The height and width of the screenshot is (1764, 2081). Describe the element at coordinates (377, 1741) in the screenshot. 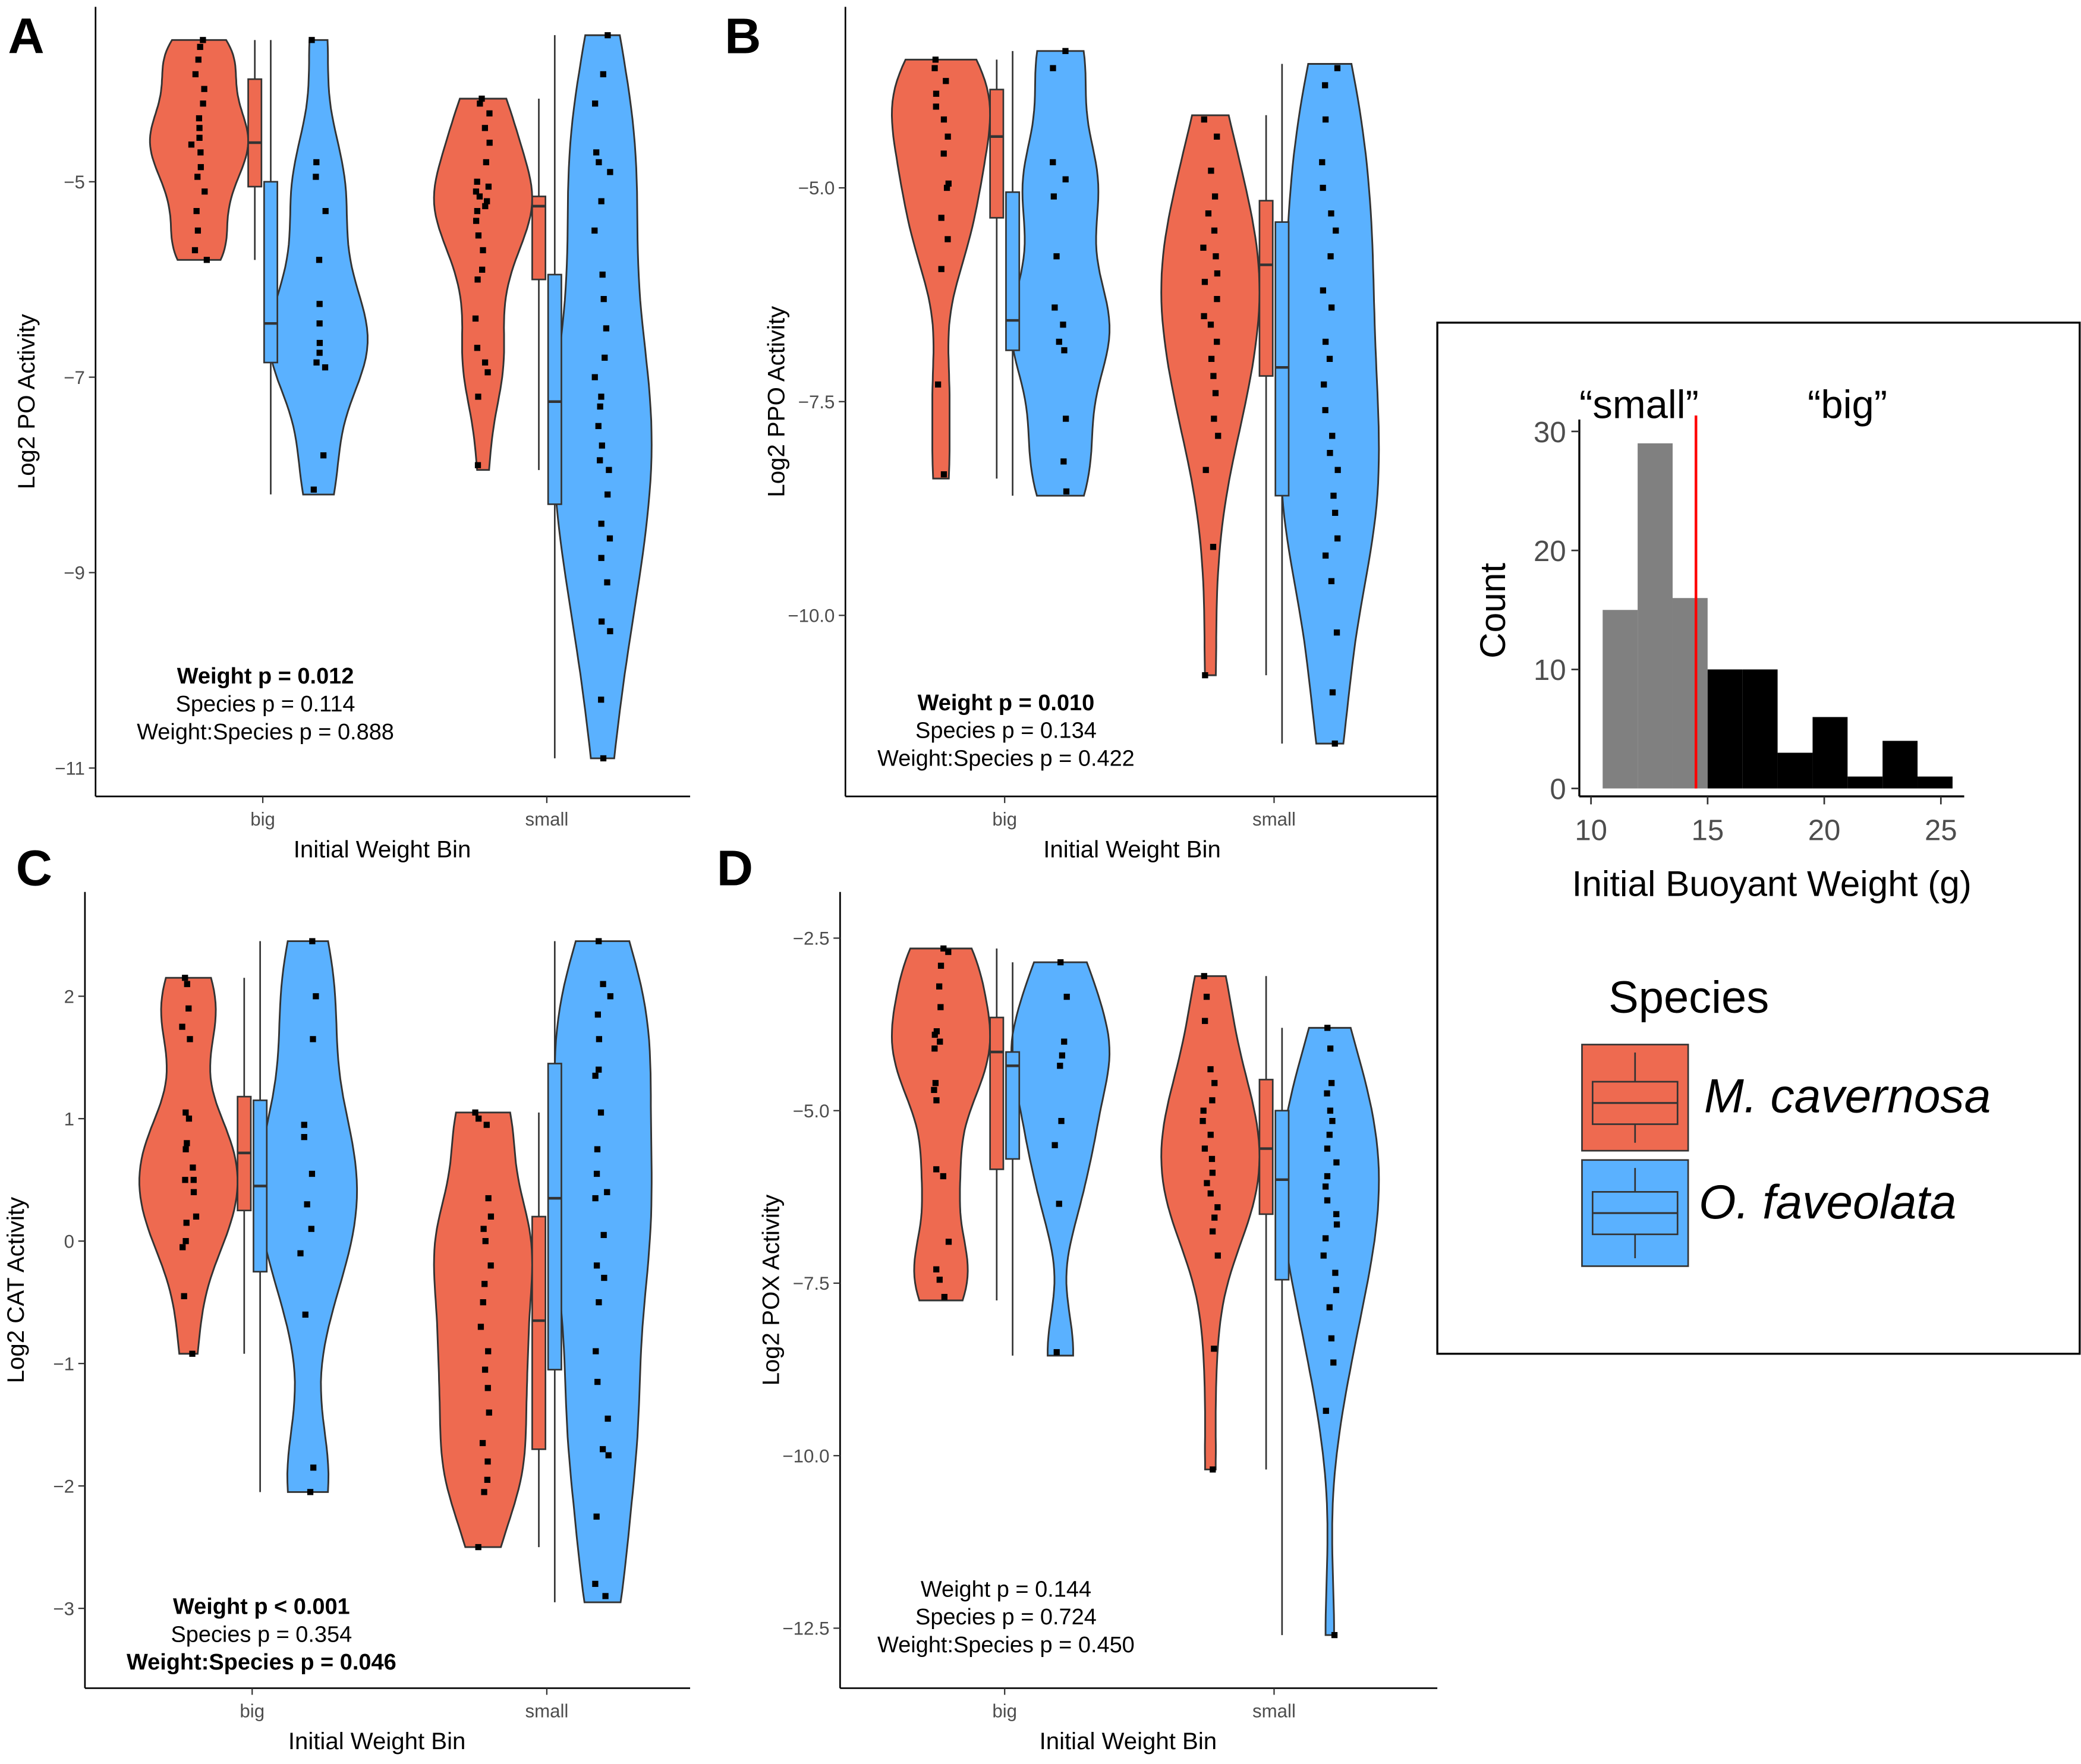

I see `x-axis-title: Initial Weight Bin` at that location.